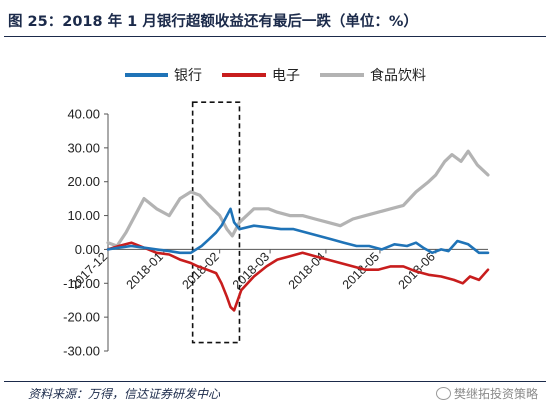 This screenshot has height=415, width=550. Describe the element at coordinates (124, 394) in the screenshot. I see `source-note: 资料来源：万得，信达证券研发中心` at that location.